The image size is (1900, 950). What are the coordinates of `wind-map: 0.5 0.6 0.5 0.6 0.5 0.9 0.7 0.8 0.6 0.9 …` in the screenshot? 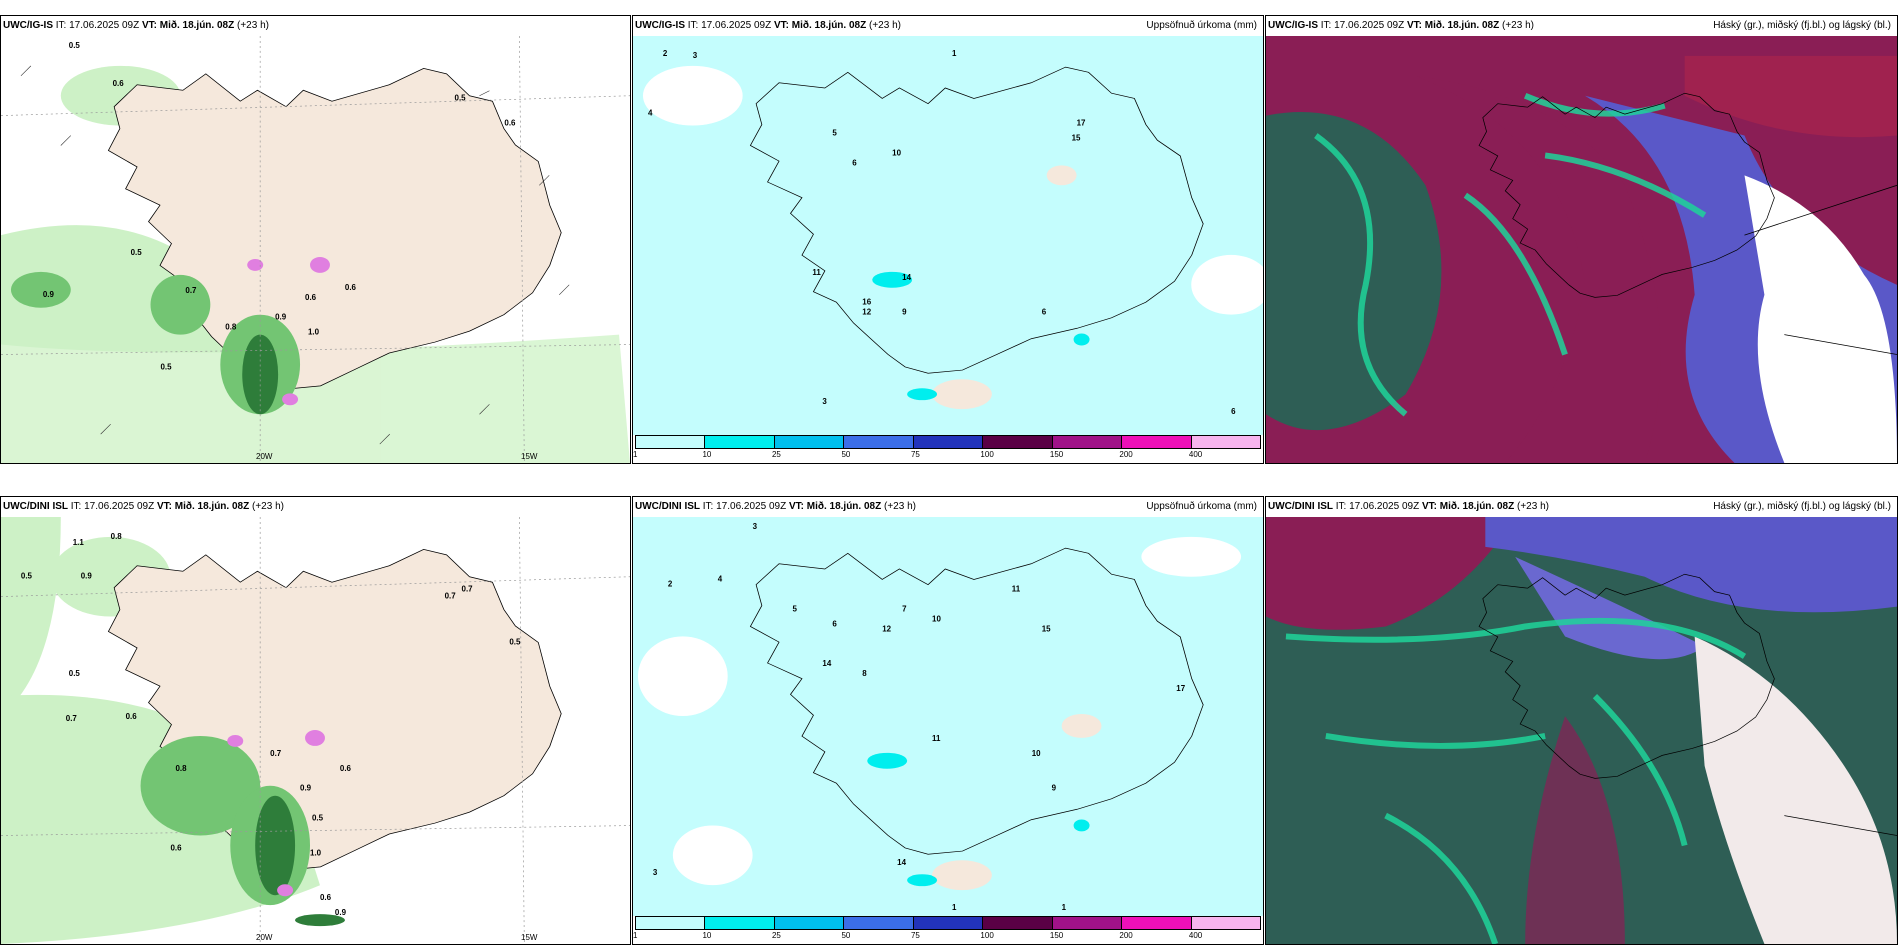 It's located at (315, 249).